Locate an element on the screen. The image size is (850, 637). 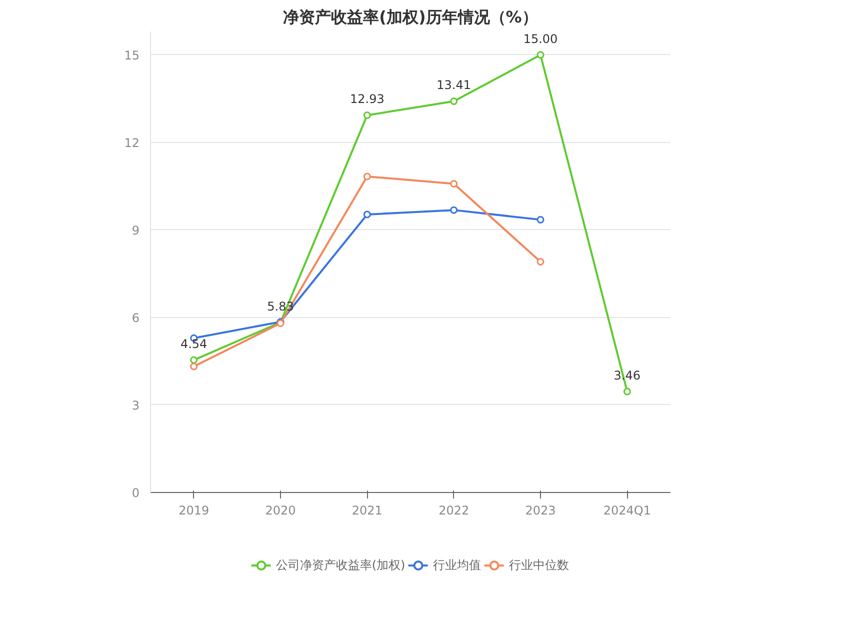
y-tick-label: 0 is located at coordinates (136, 493).